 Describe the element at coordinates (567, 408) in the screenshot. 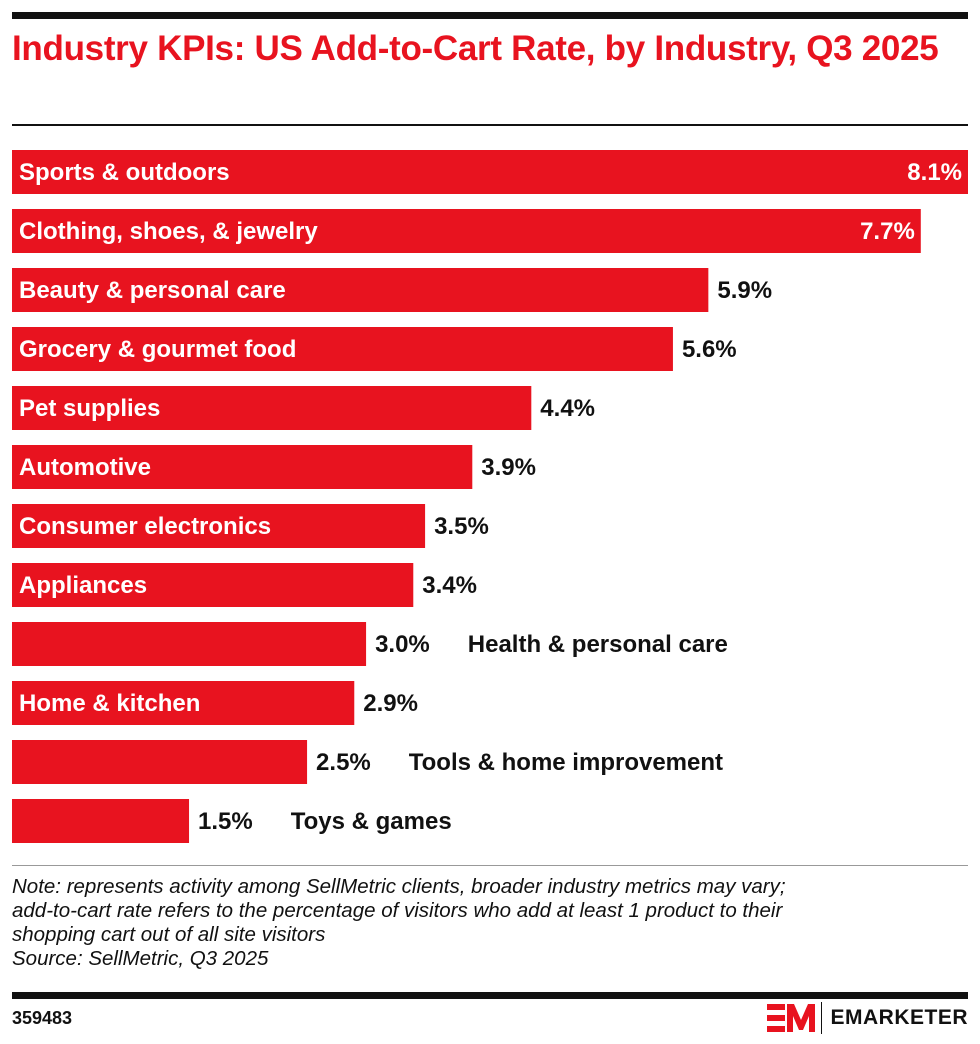

I see `value-label: 4.4%` at that location.